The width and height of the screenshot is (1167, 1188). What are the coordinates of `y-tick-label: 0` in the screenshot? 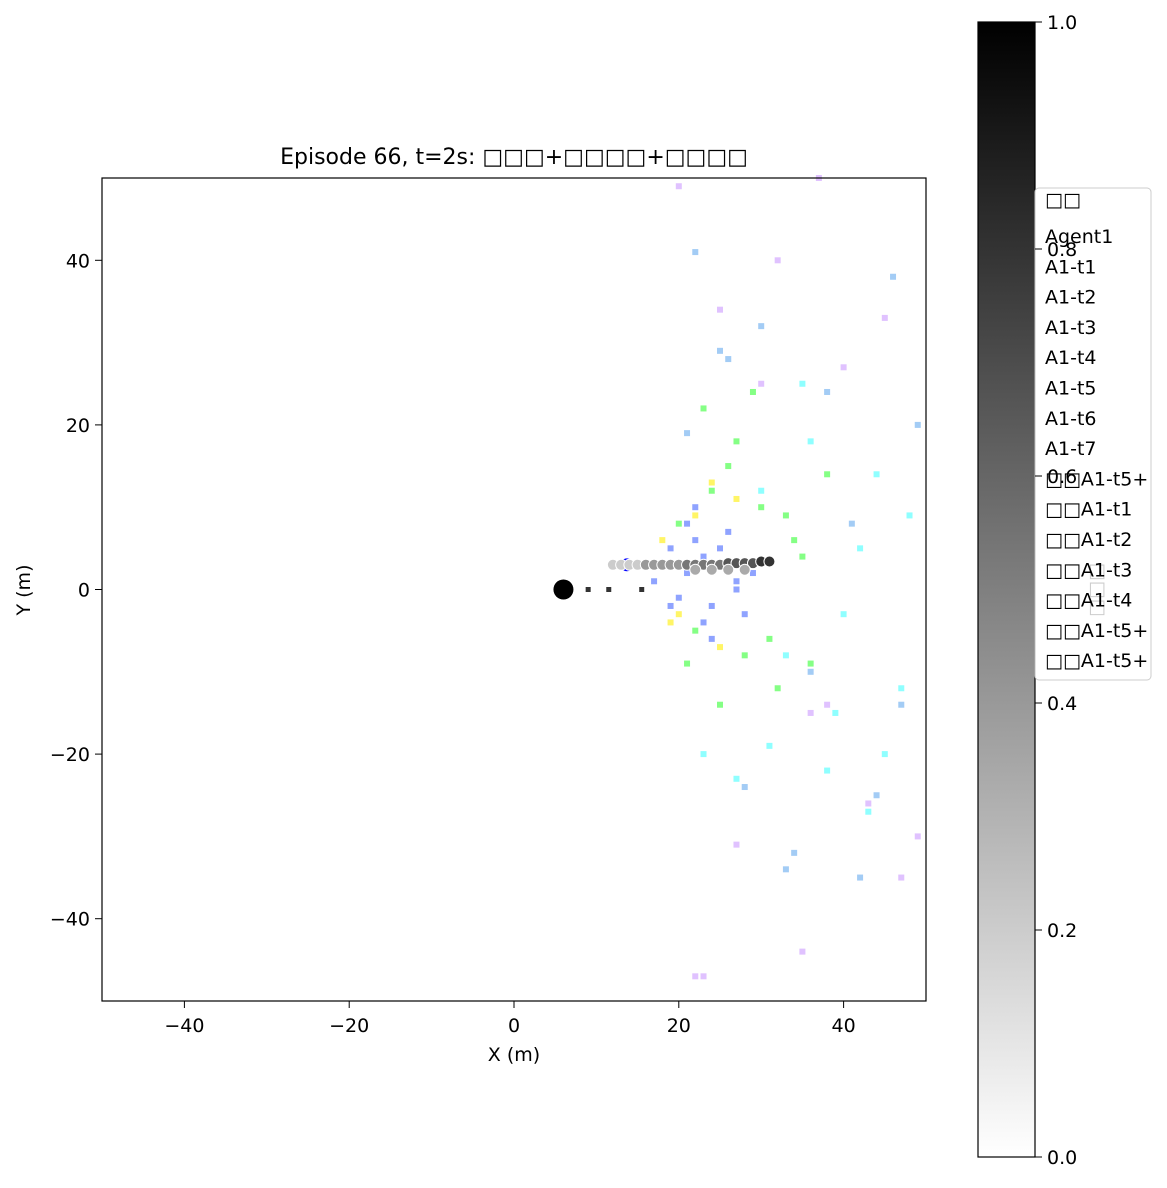 It's located at (84, 591).